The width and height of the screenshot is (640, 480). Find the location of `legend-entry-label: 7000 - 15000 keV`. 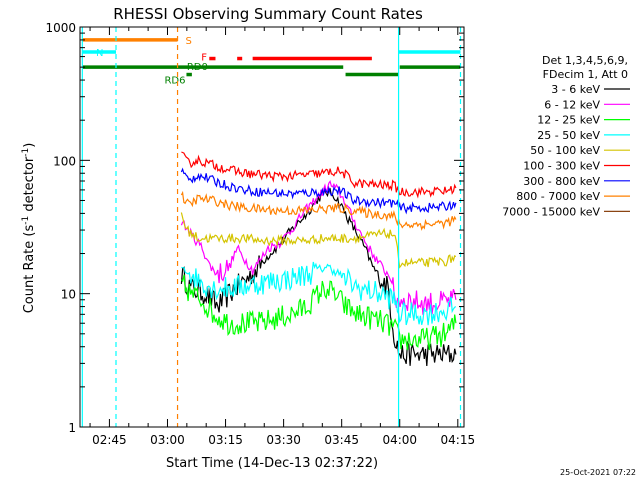

legend-entry-label: 7000 - 15000 keV is located at coordinates (551, 211).